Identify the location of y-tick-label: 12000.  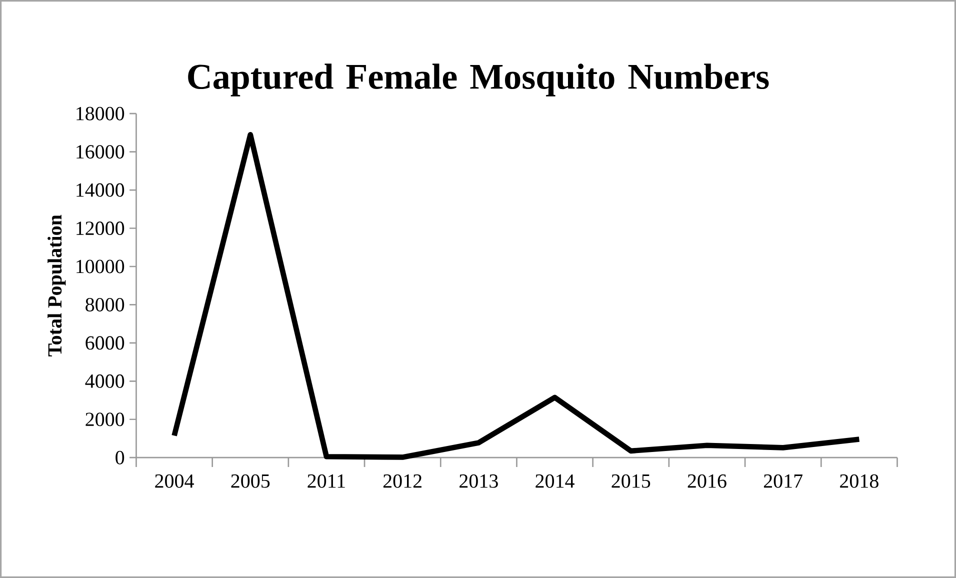
(100, 229).